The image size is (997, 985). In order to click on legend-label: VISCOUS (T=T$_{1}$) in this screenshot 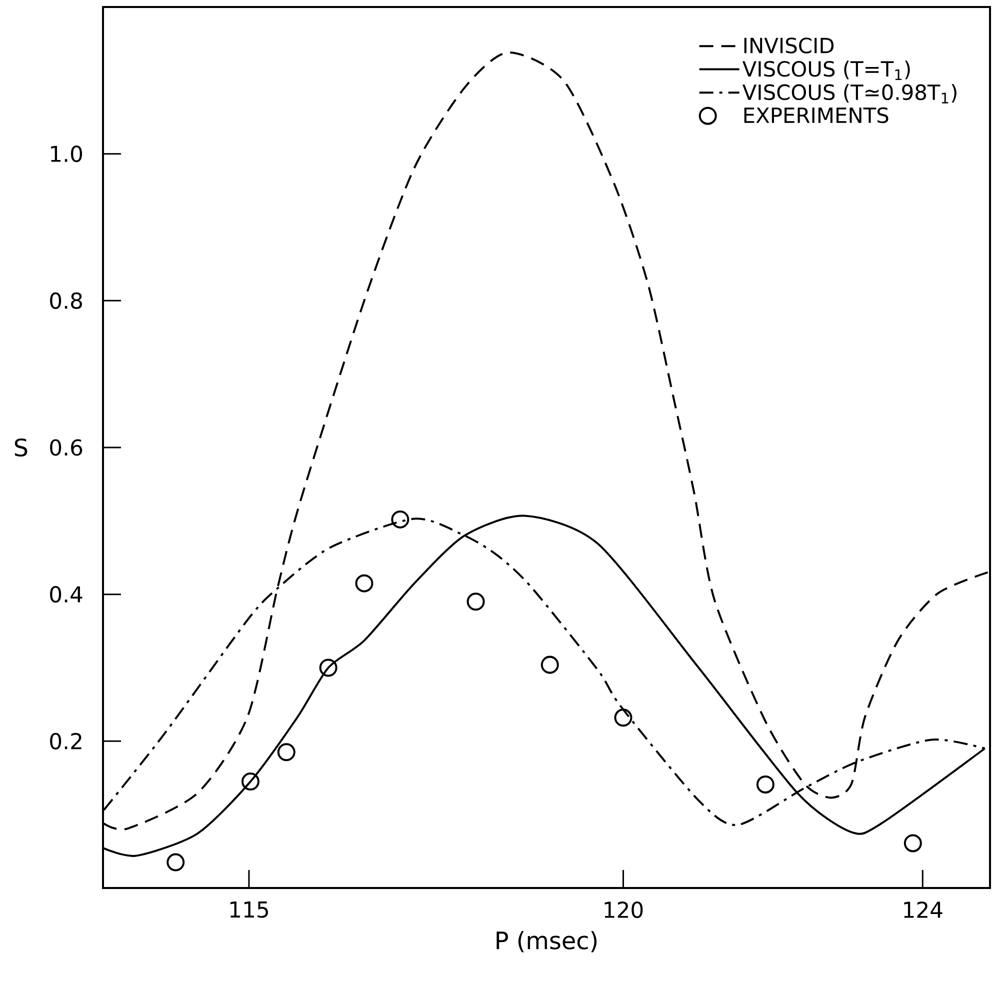, I will do `click(826, 70)`.